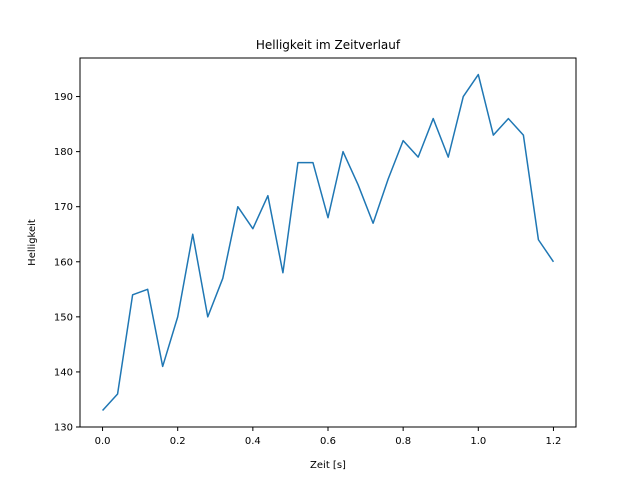 The height and width of the screenshot is (480, 640). I want to click on x-tick-label: 1.2, so click(554, 441).